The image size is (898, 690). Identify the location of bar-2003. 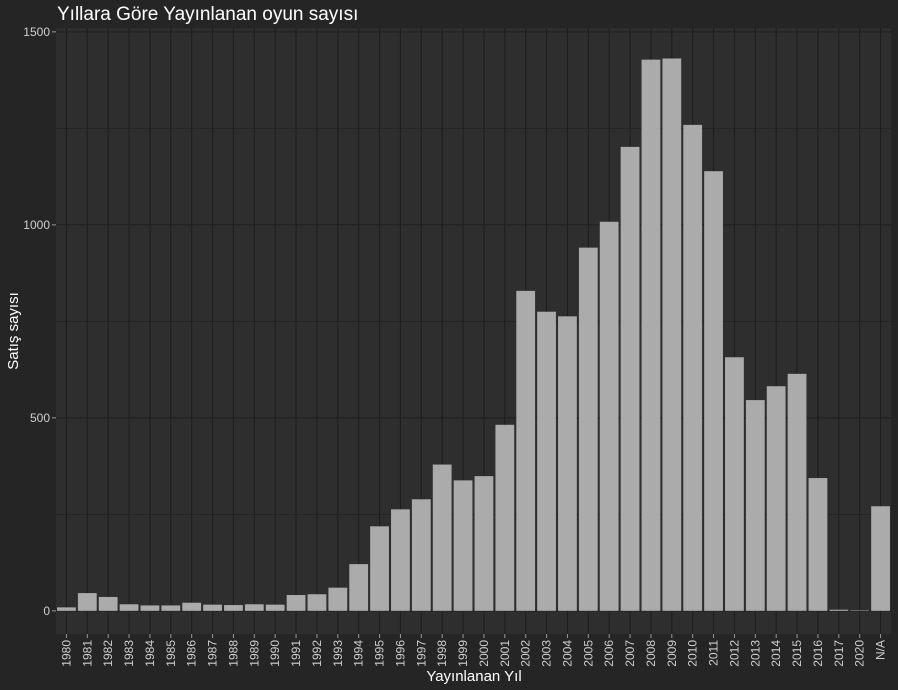
(546, 461).